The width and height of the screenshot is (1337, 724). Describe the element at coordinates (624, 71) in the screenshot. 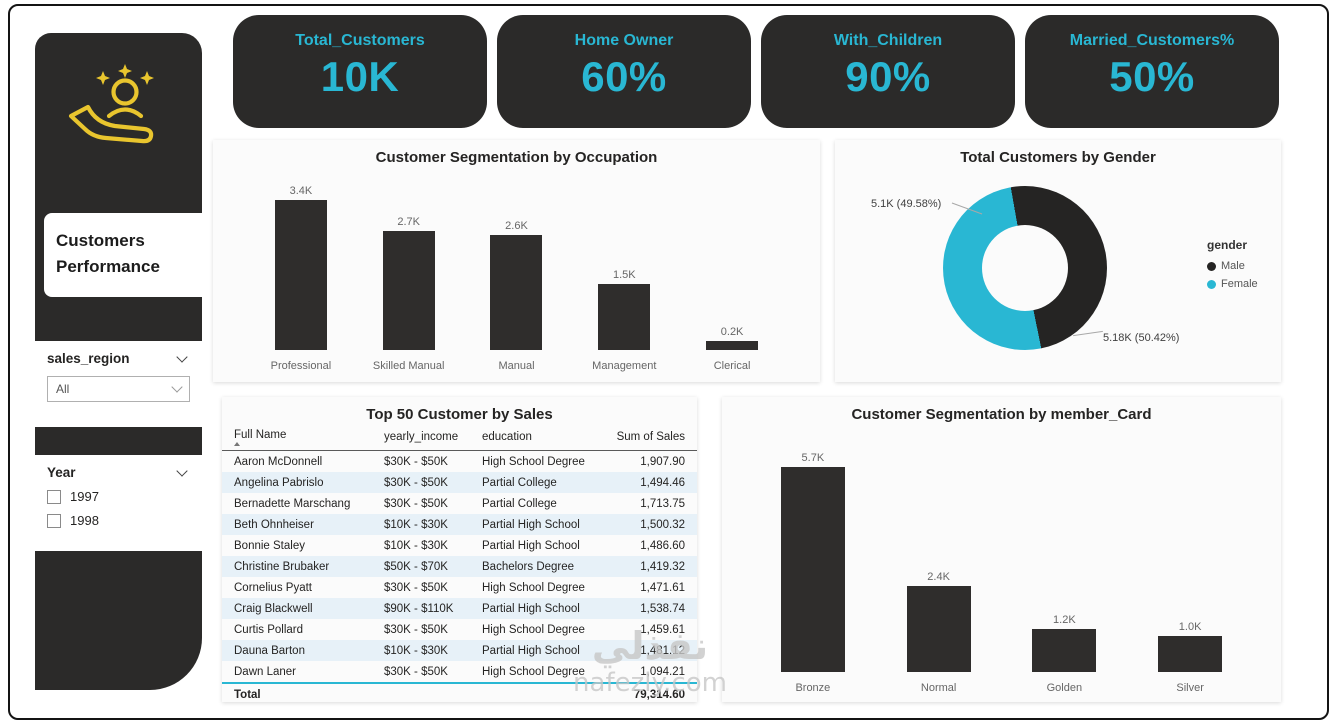

I see `kpi-card-home-owner: Home Owner 60%` at that location.